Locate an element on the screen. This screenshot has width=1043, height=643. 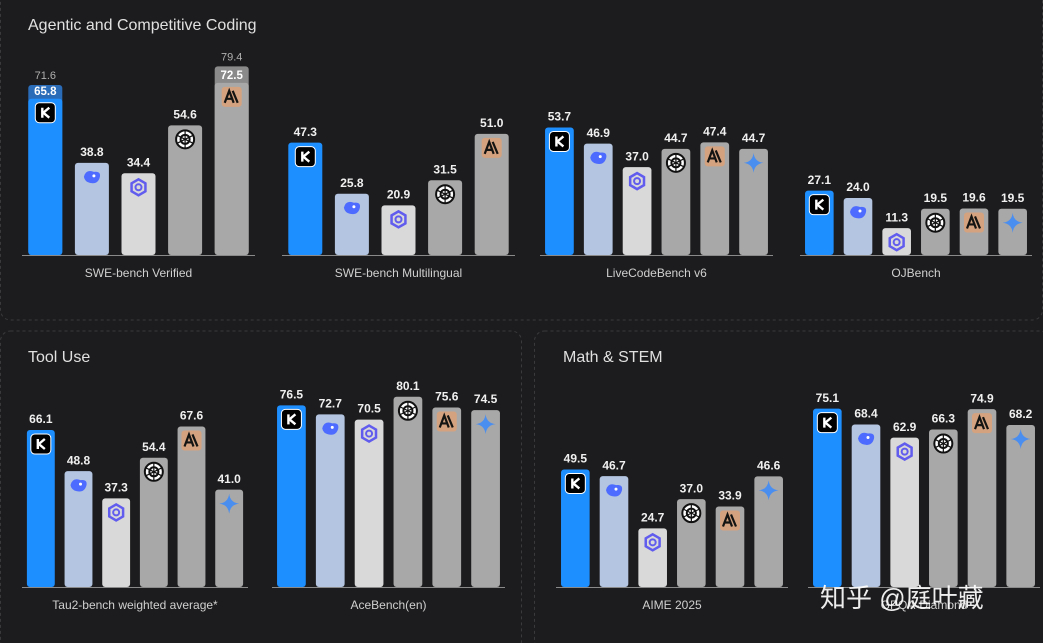
value-label: 80.1 is located at coordinates (408, 386).